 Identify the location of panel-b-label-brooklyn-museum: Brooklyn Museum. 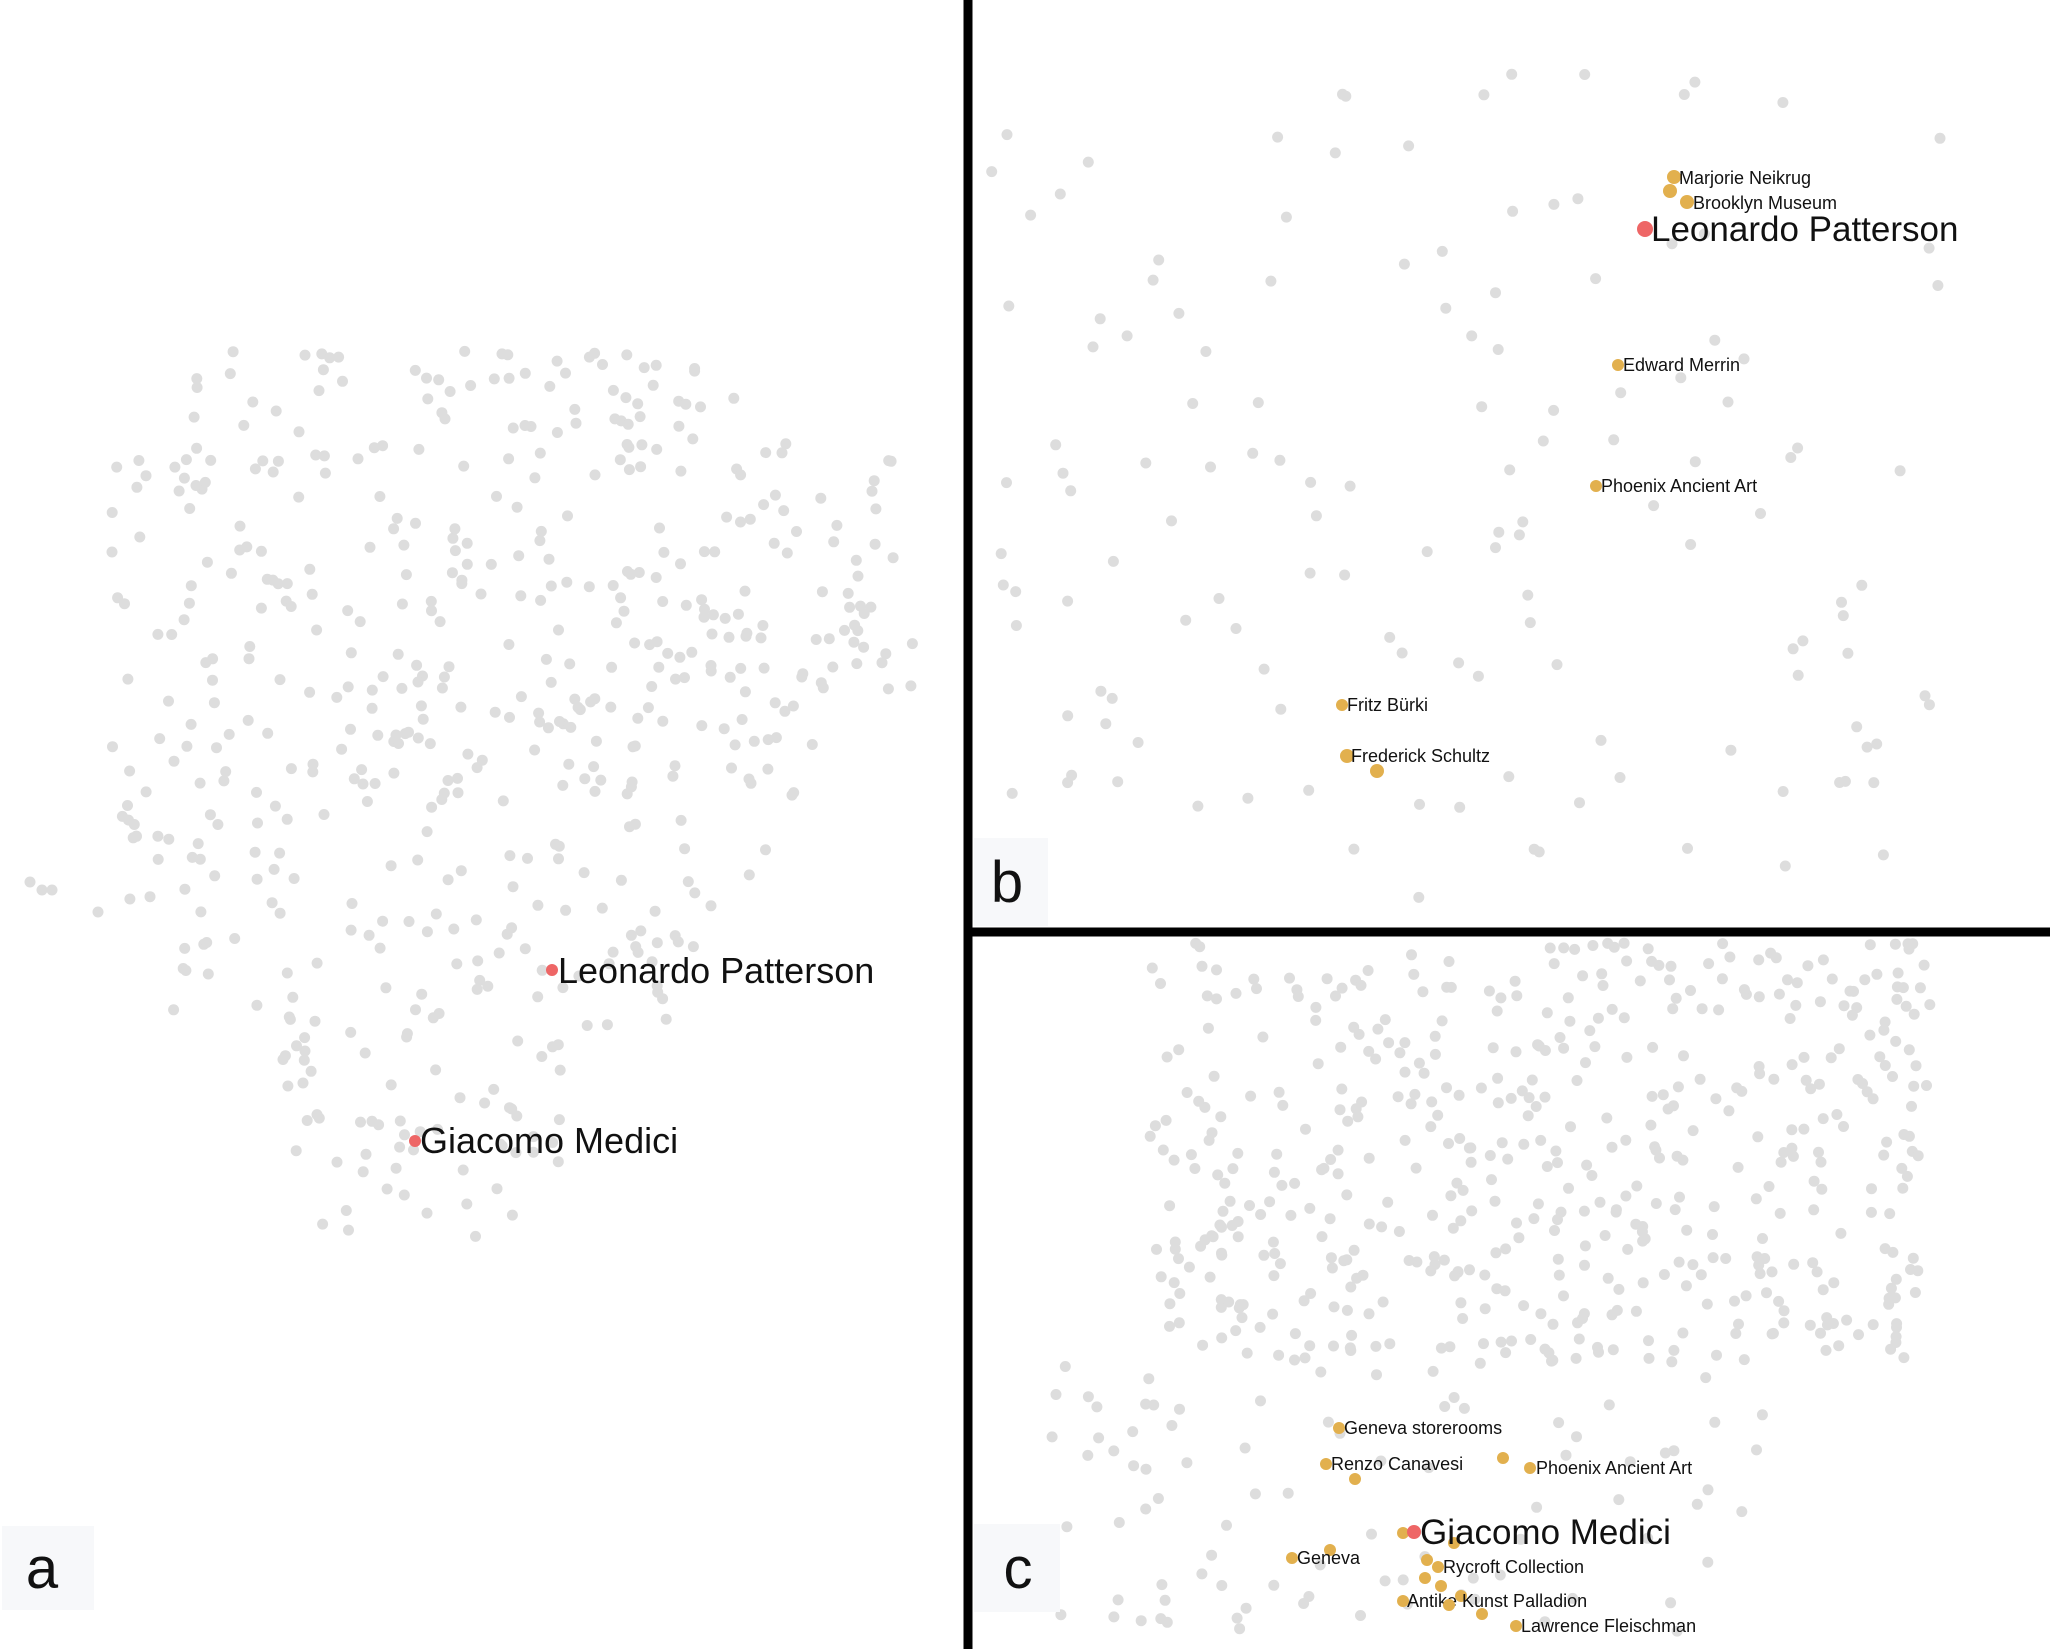
(1765, 203).